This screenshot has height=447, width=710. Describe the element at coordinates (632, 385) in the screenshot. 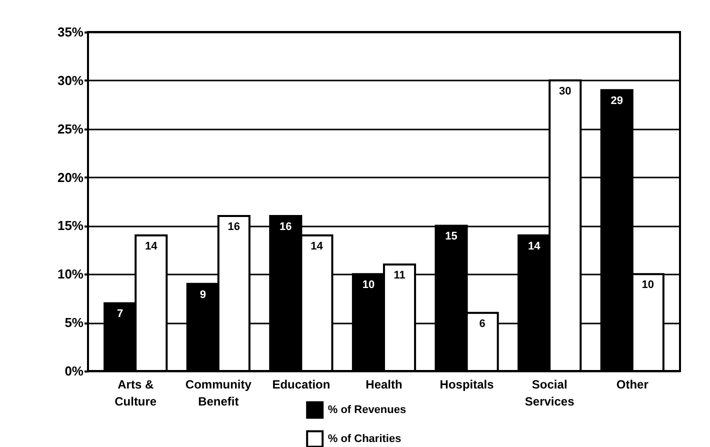

I see `x-tick-label: Other` at that location.